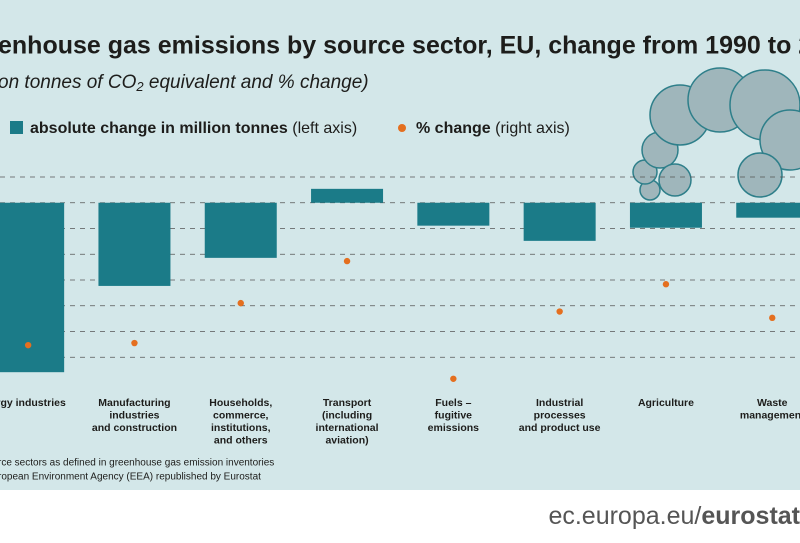 Image resolution: width=800 pixels, height=543 pixels. I want to click on x-tick-label: management, so click(770, 415).